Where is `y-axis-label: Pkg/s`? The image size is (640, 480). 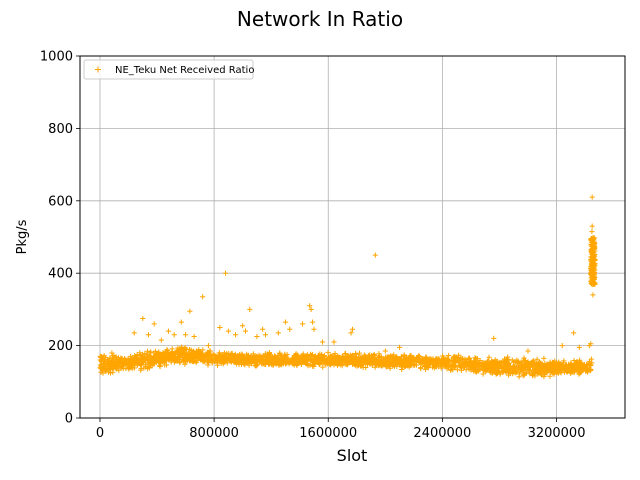
y-axis-label: Pkg/s is located at coordinates (22, 236).